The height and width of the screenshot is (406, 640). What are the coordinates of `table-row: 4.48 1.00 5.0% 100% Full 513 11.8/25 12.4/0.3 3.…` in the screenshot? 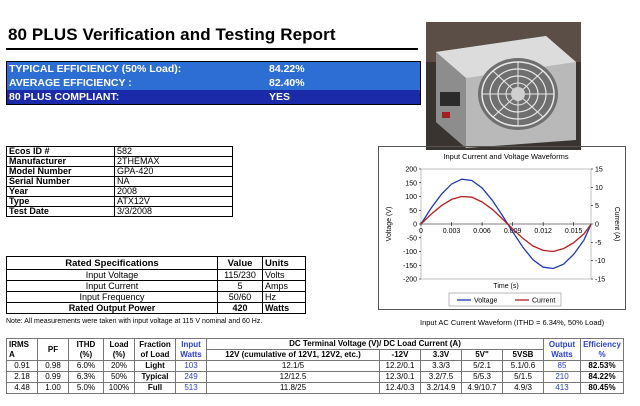 It's located at (315, 388).